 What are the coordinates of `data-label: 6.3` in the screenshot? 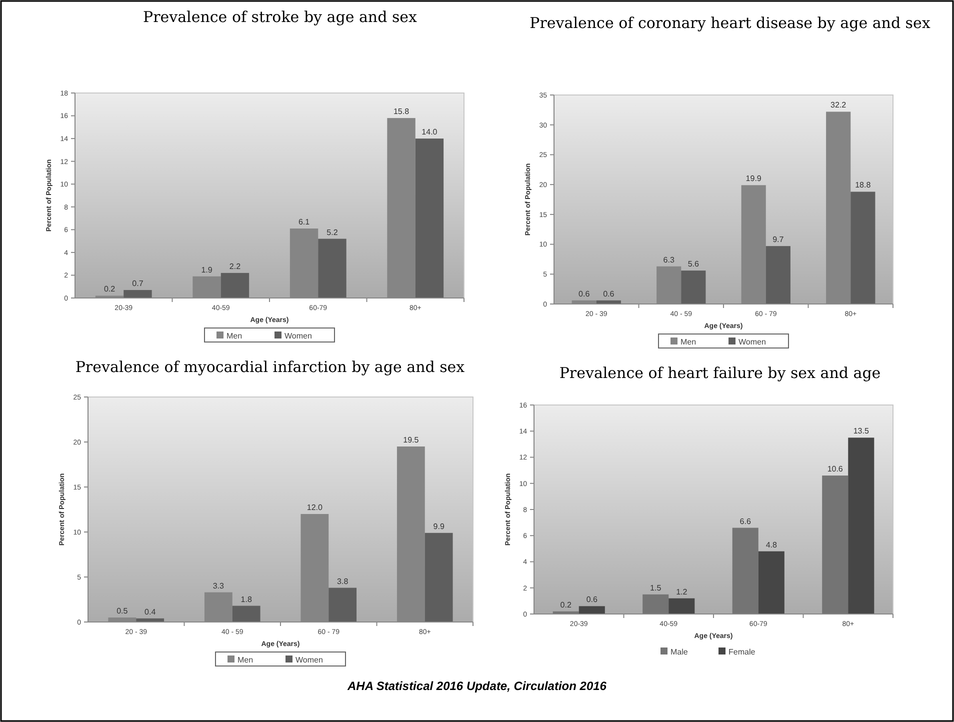 It's located at (669, 259).